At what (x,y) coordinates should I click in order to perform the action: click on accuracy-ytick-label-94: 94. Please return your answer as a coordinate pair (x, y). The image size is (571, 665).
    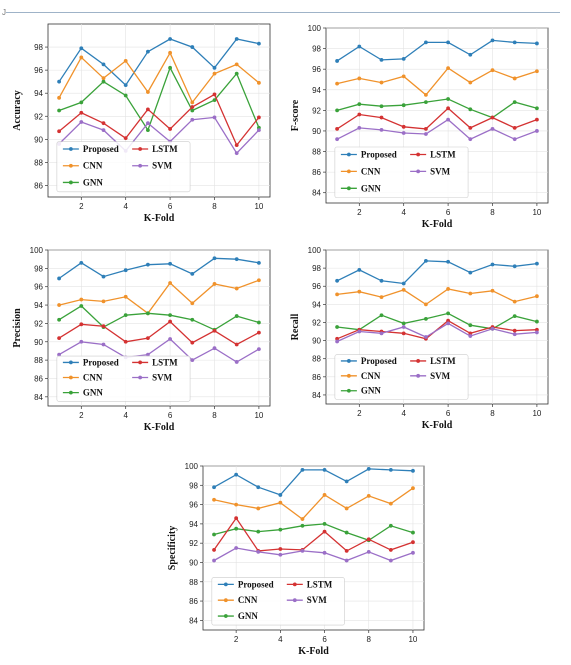
    Looking at the image, I should click on (38, 93).